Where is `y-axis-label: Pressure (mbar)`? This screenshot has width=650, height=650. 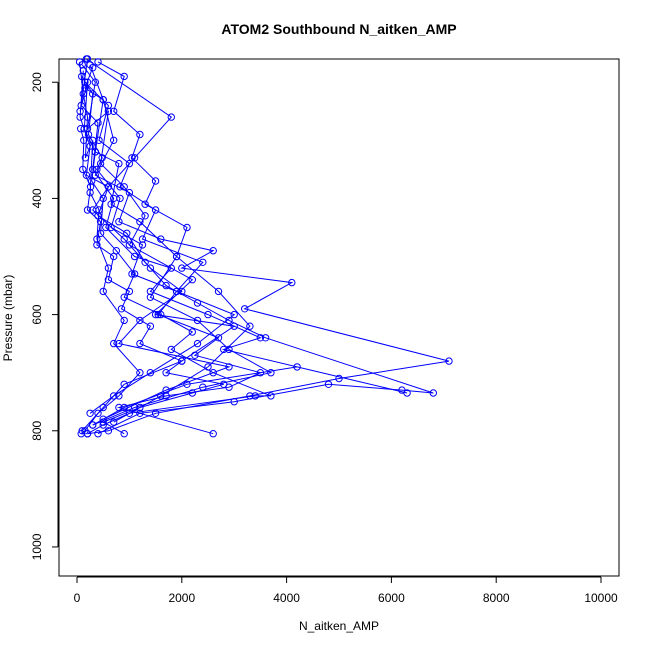 y-axis-label: Pressure (mbar) is located at coordinates (8, 318).